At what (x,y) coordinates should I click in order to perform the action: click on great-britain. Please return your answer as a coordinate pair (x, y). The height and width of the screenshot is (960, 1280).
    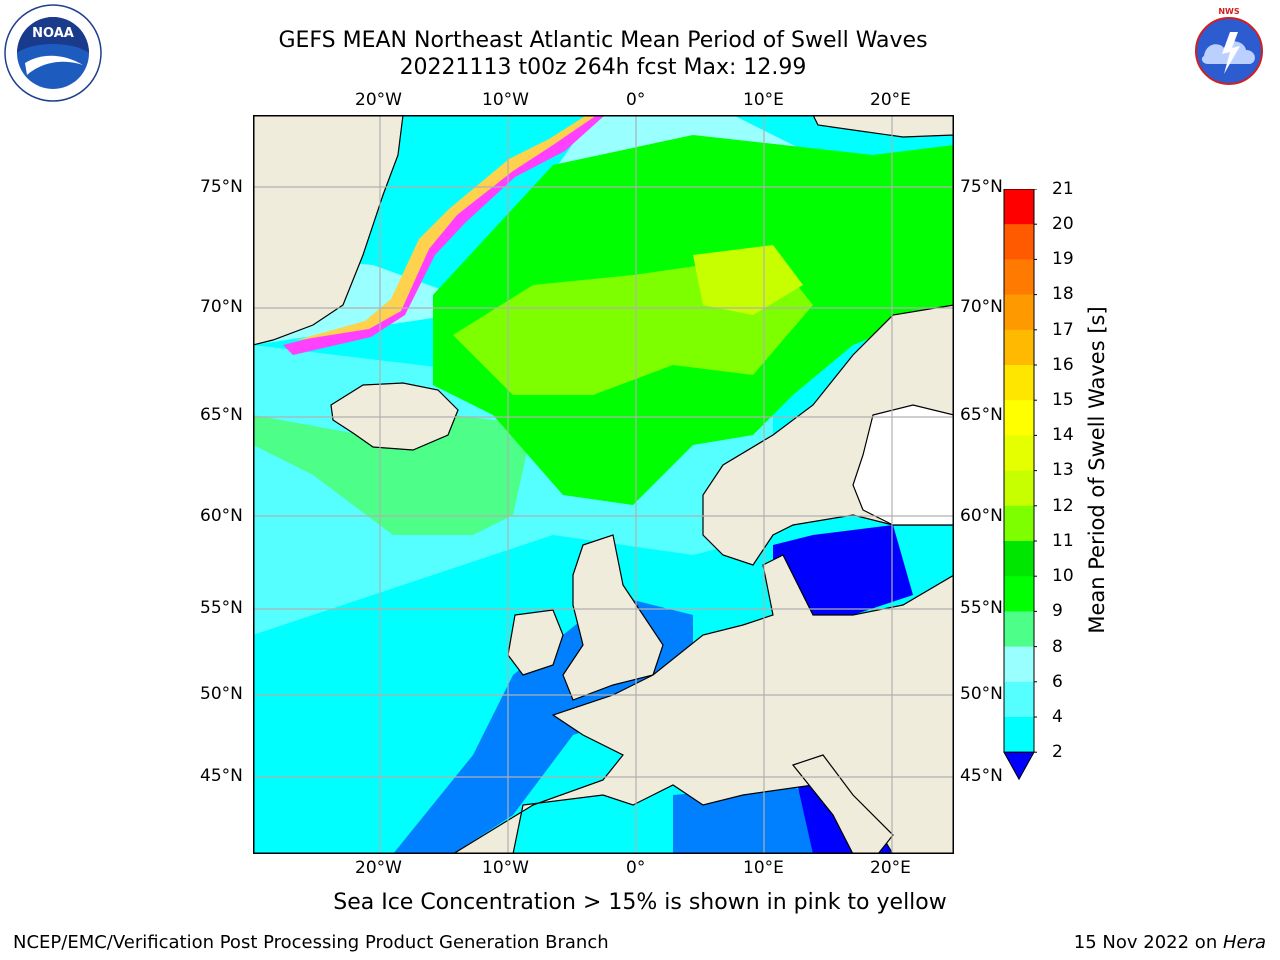
    Looking at the image, I should click on (613, 617).